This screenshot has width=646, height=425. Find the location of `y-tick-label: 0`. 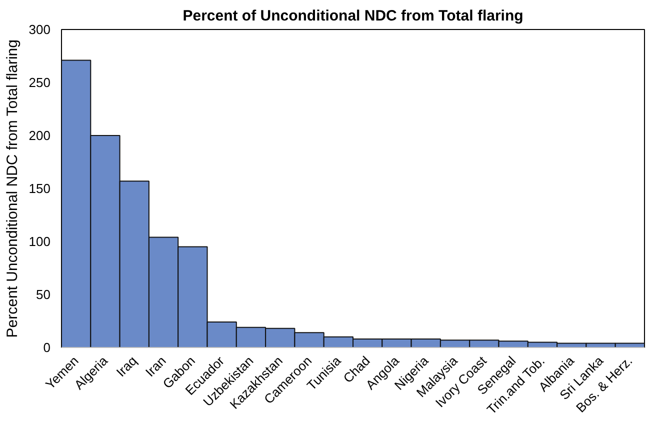

y-tick-label: 0 is located at coordinates (47, 347).